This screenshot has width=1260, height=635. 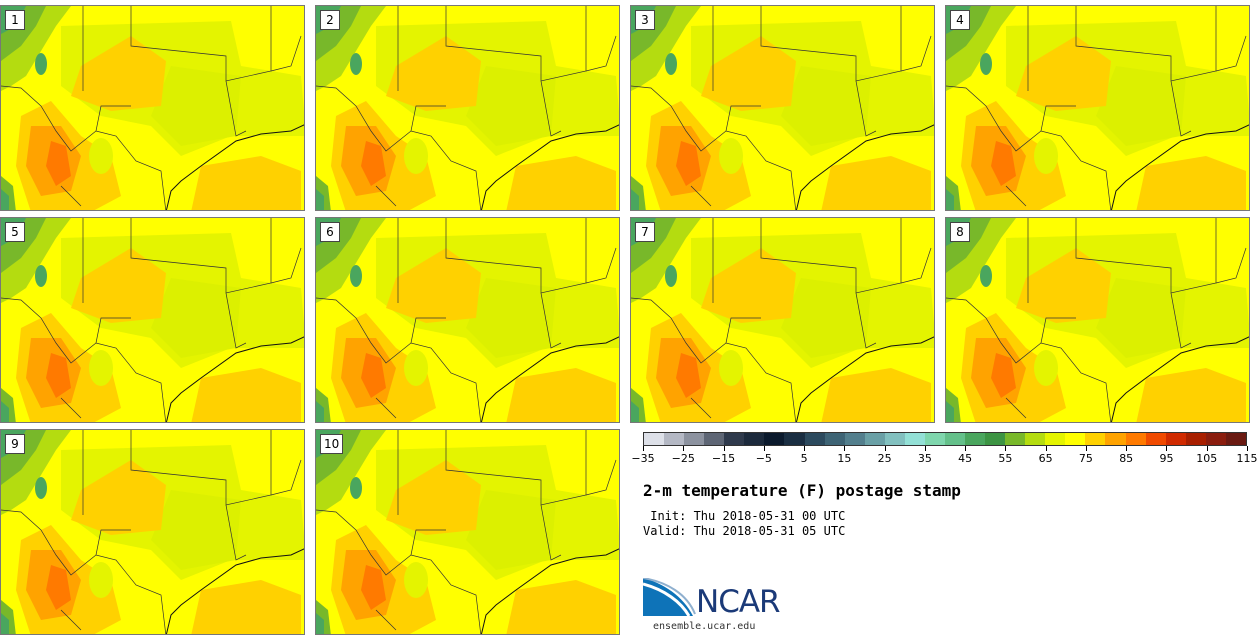 What do you see at coordinates (960, 232) in the screenshot?
I see `member-number: 8` at bounding box center [960, 232].